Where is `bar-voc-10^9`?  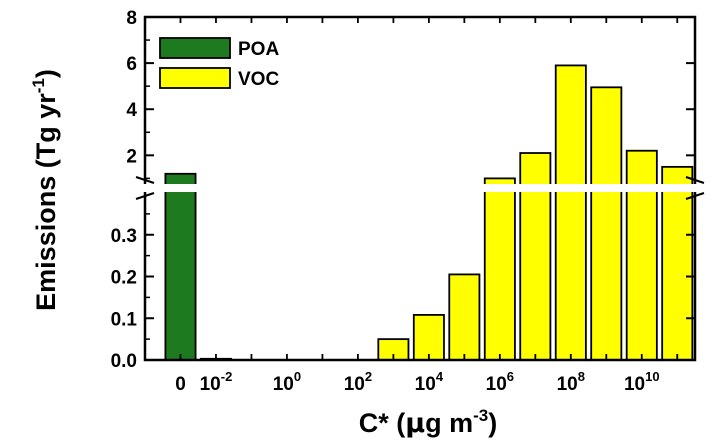 bar-voc-10^9 is located at coordinates (606, 223).